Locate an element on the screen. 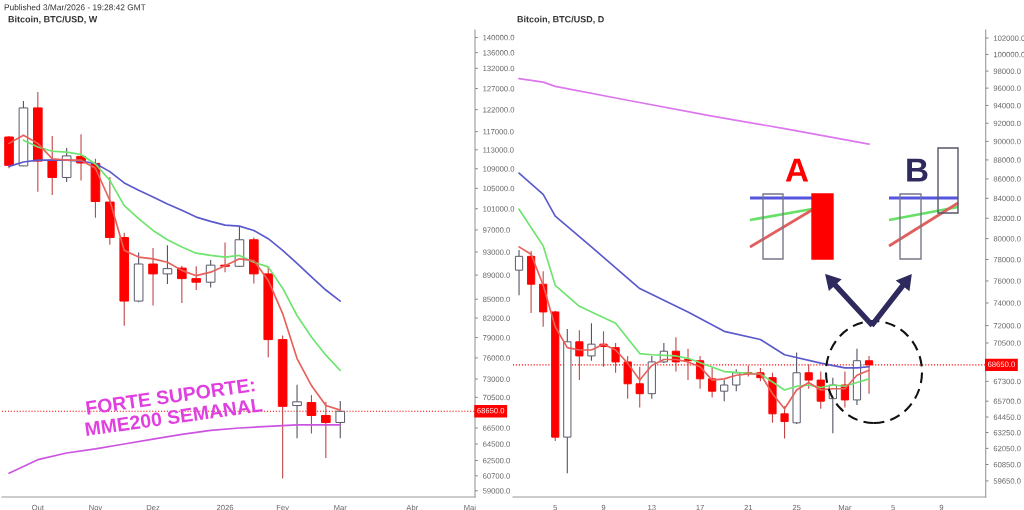 The width and height of the screenshot is (1024, 510). annotation: B is located at coordinates (917, 170).